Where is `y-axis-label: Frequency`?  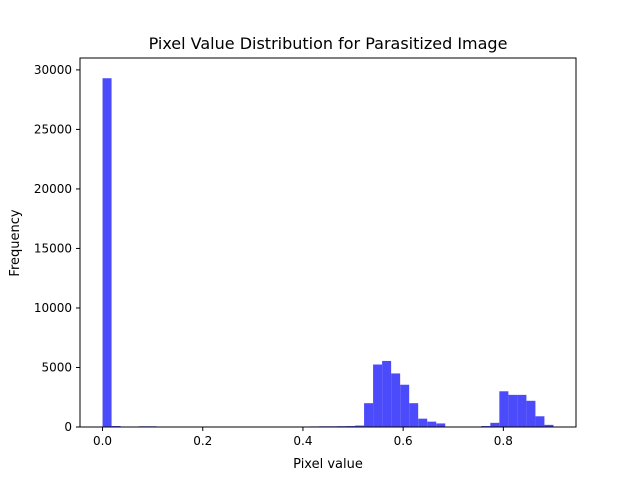 y-axis-label: Frequency is located at coordinates (15, 242).